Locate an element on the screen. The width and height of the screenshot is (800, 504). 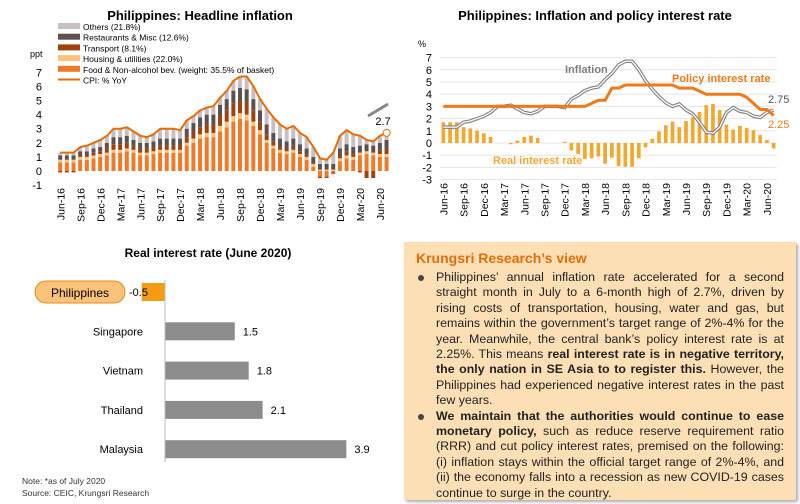
chart1-last-point is located at coordinates (386, 132).